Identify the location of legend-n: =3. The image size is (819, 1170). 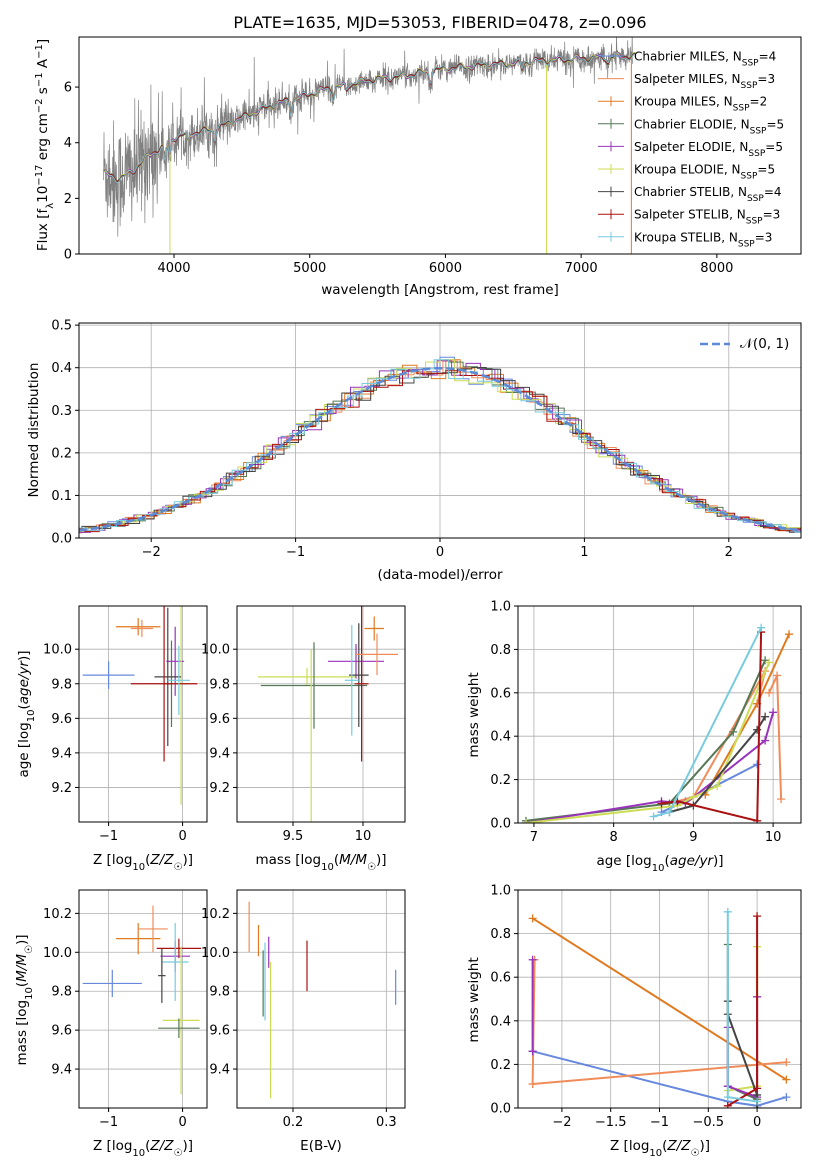
(772, 215).